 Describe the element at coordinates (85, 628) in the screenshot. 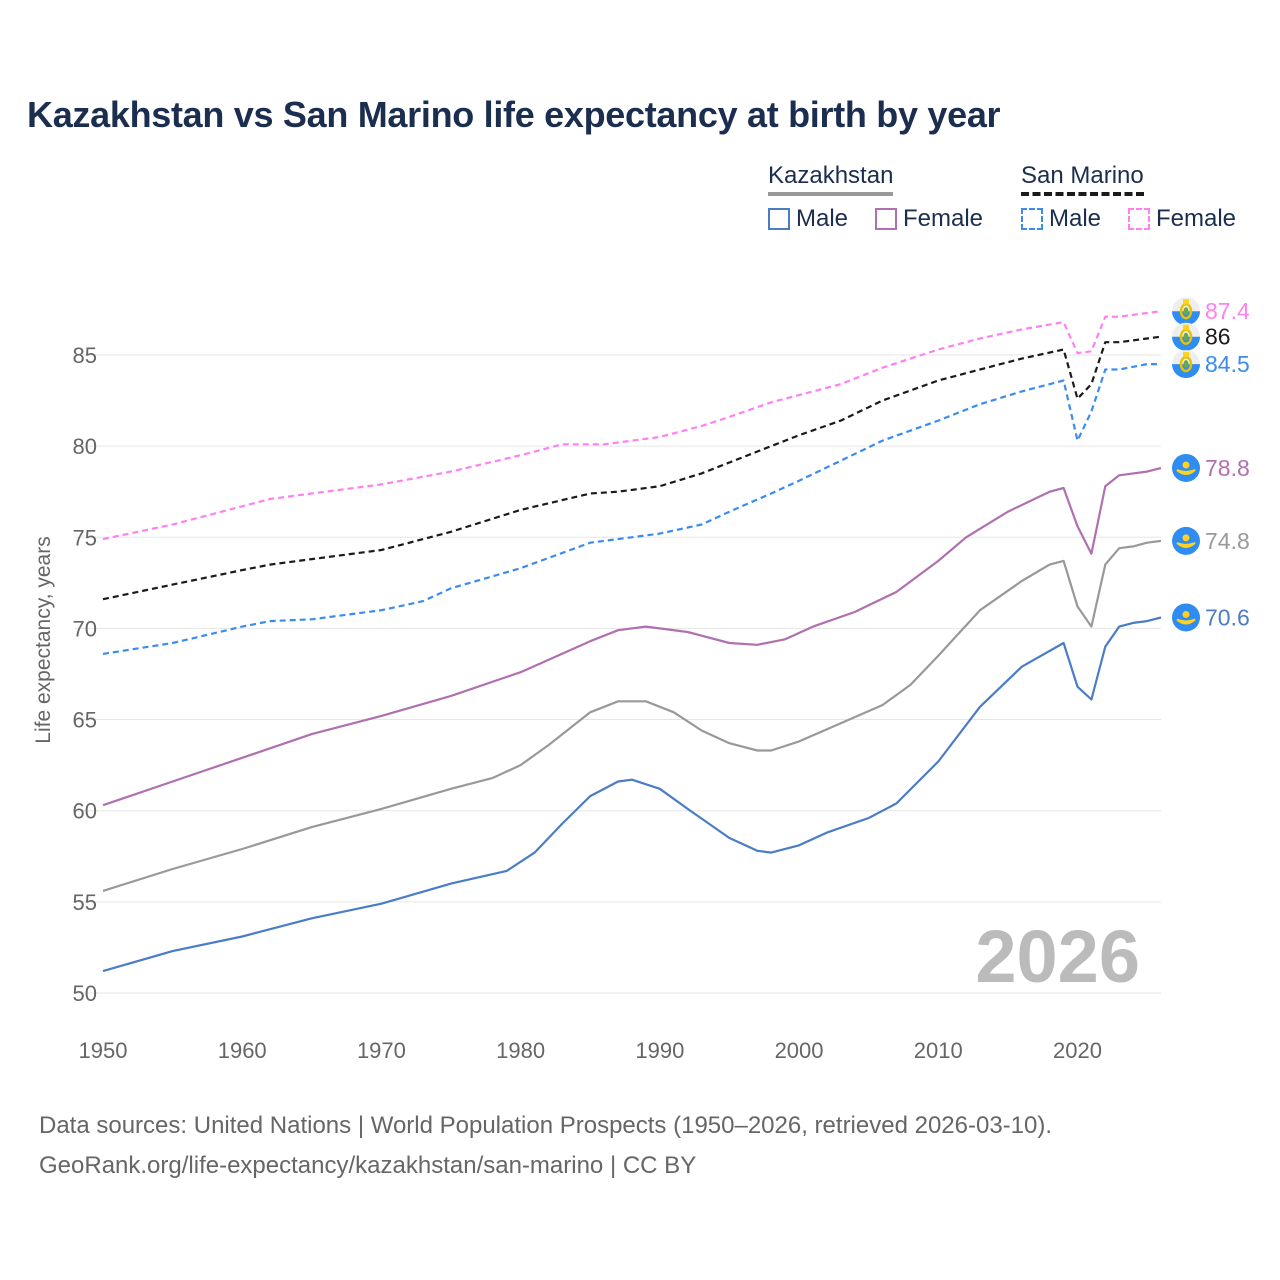

I see `y-tick-label: 70` at that location.